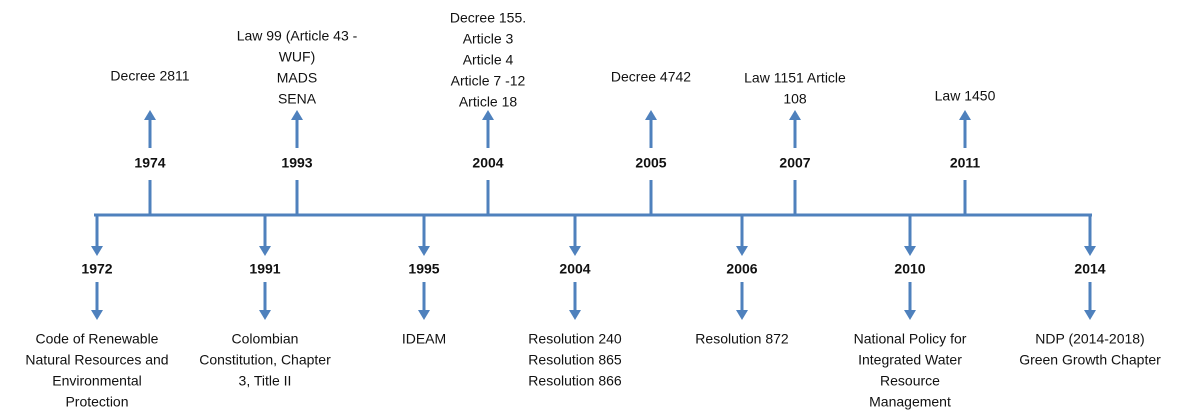  I want to click on event-label: National Policy for, so click(910, 339).